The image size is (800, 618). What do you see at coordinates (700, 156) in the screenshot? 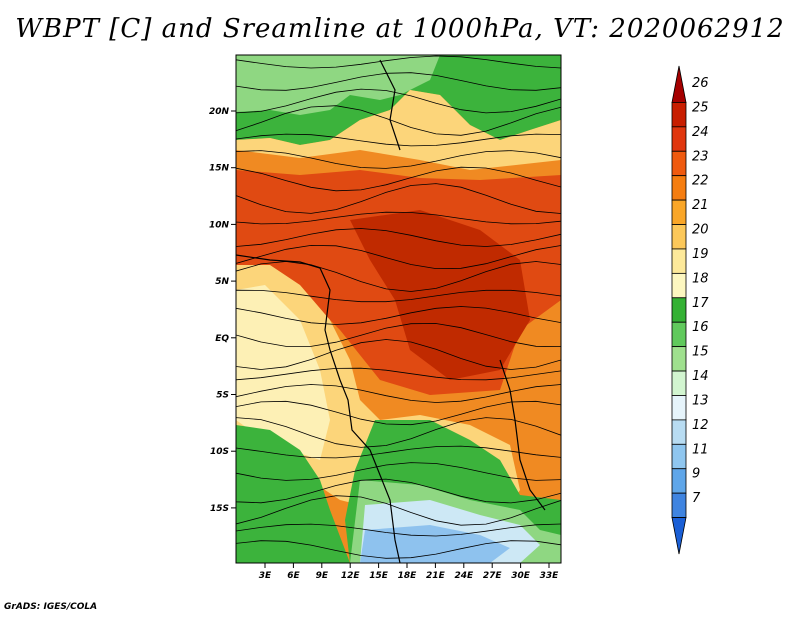
I see `legend-label: 23` at bounding box center [700, 156].